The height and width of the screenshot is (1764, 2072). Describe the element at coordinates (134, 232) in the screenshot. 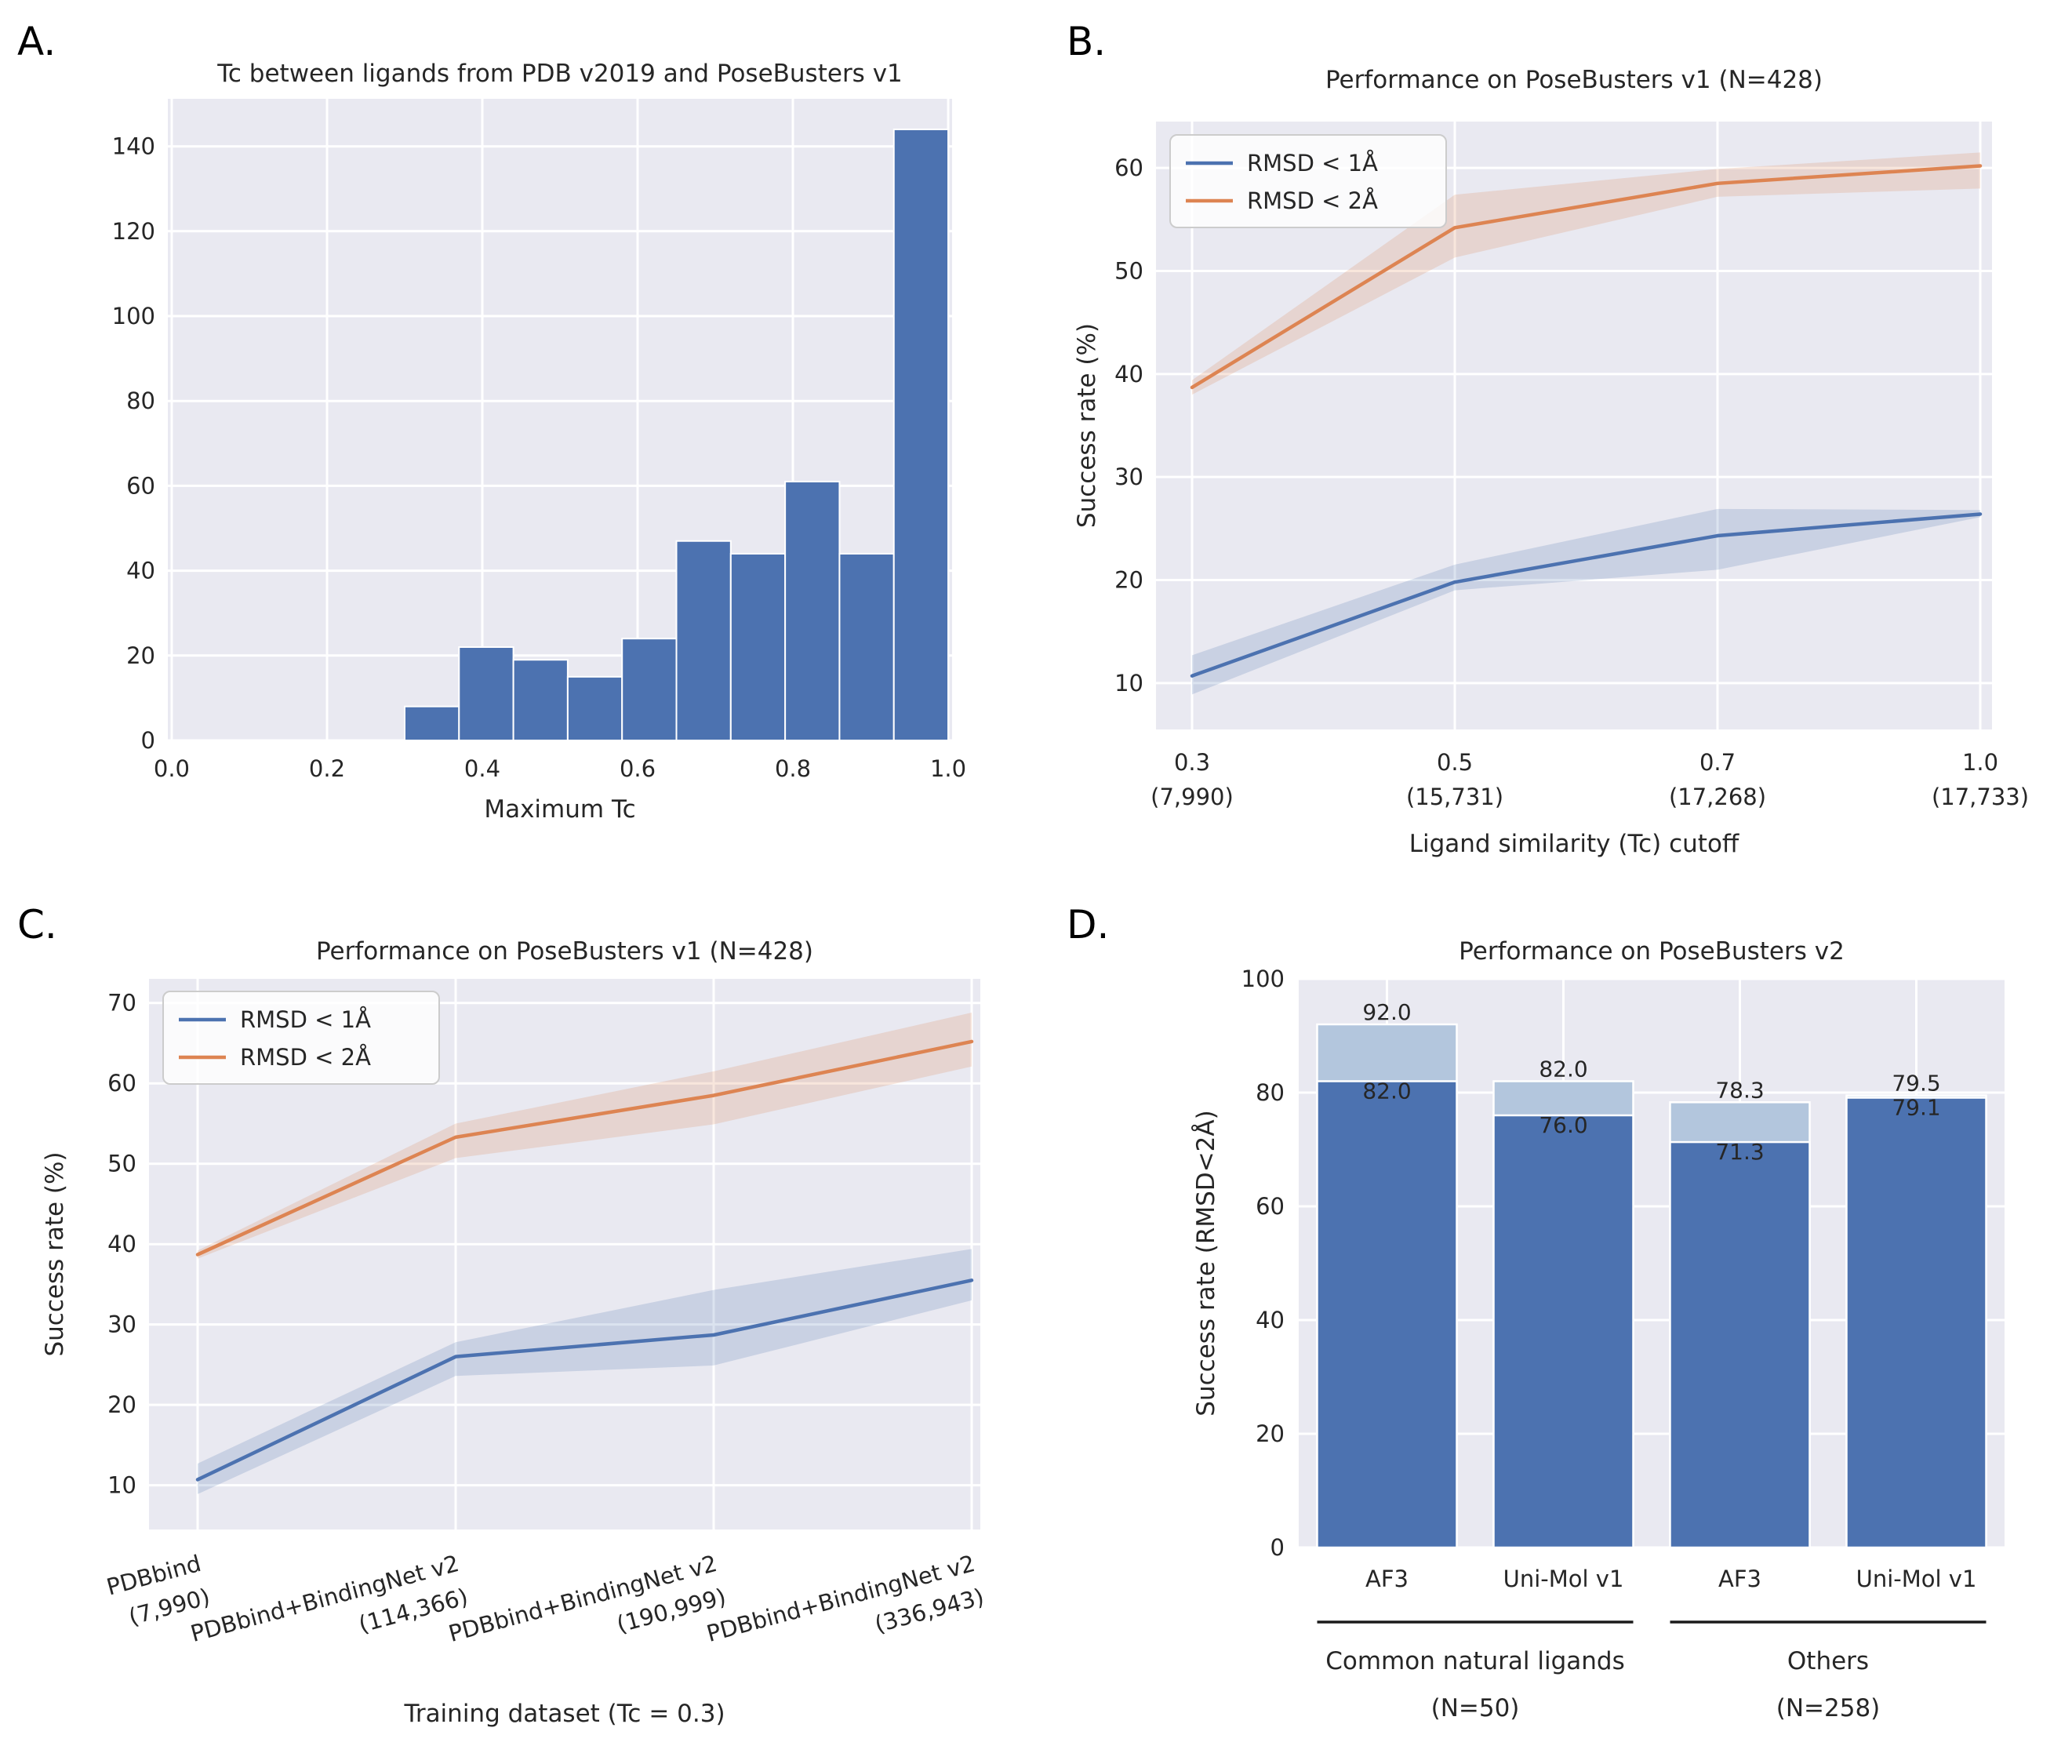

I see `y-tick-label: 120` at that location.